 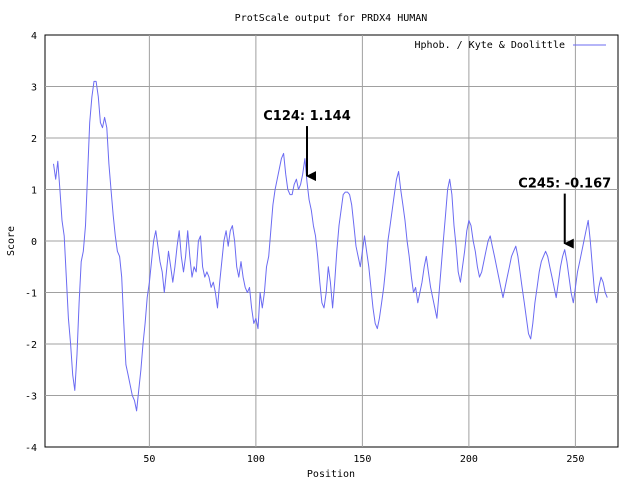 I want to click on legend-label: Hphob. / Kyte & Doolittle, so click(x=489, y=45).